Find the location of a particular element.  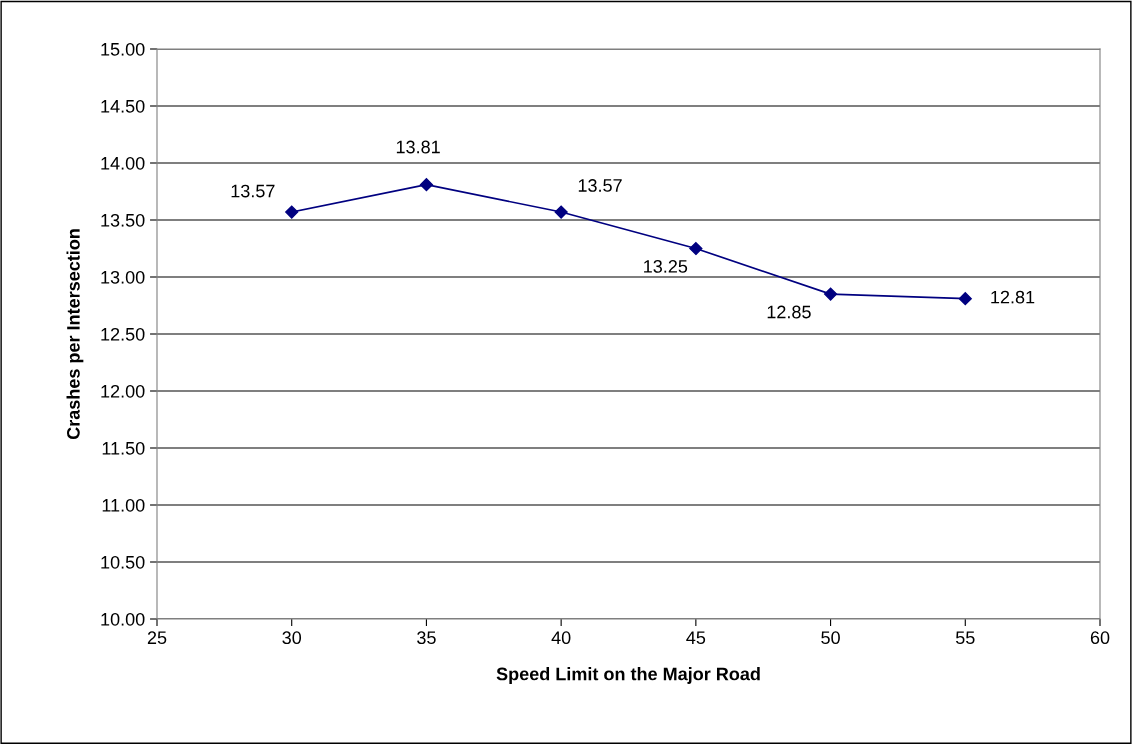

y-tick-label: 11.00 is located at coordinates (123, 505).